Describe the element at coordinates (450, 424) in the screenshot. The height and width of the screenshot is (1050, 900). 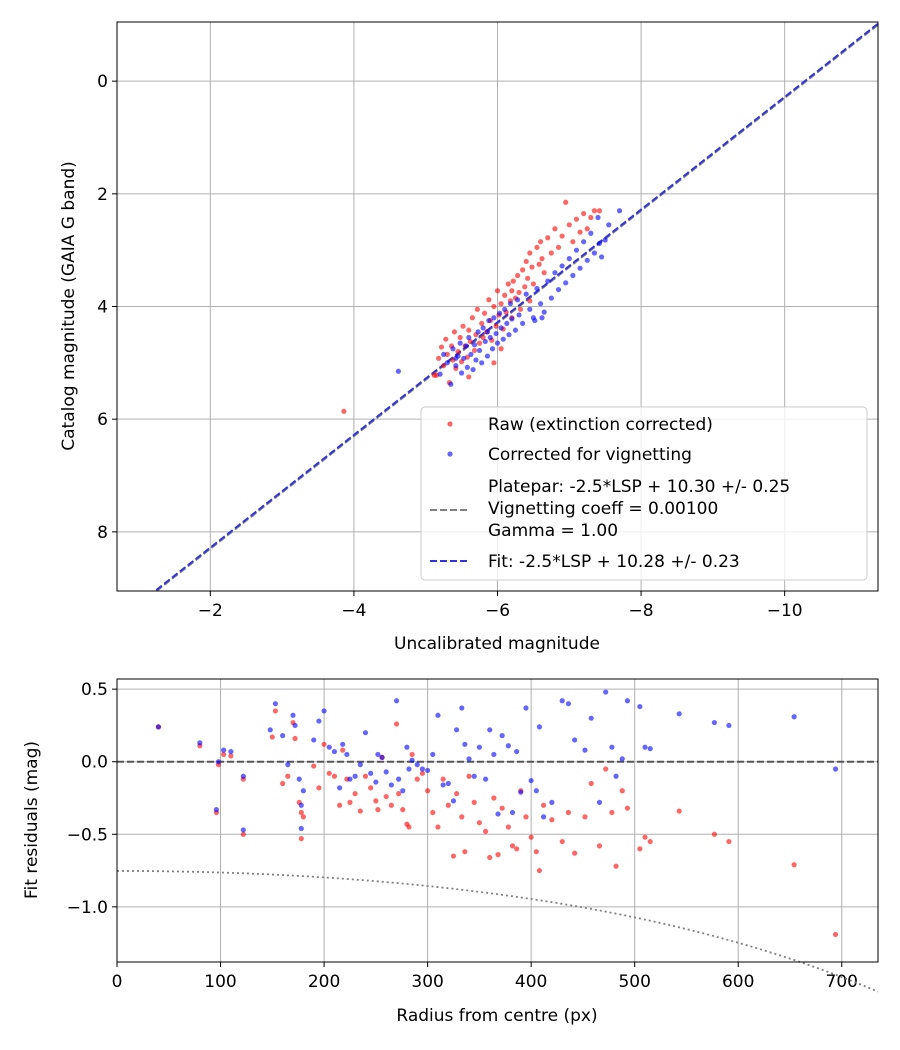
I see `legend-raw-marker` at that location.